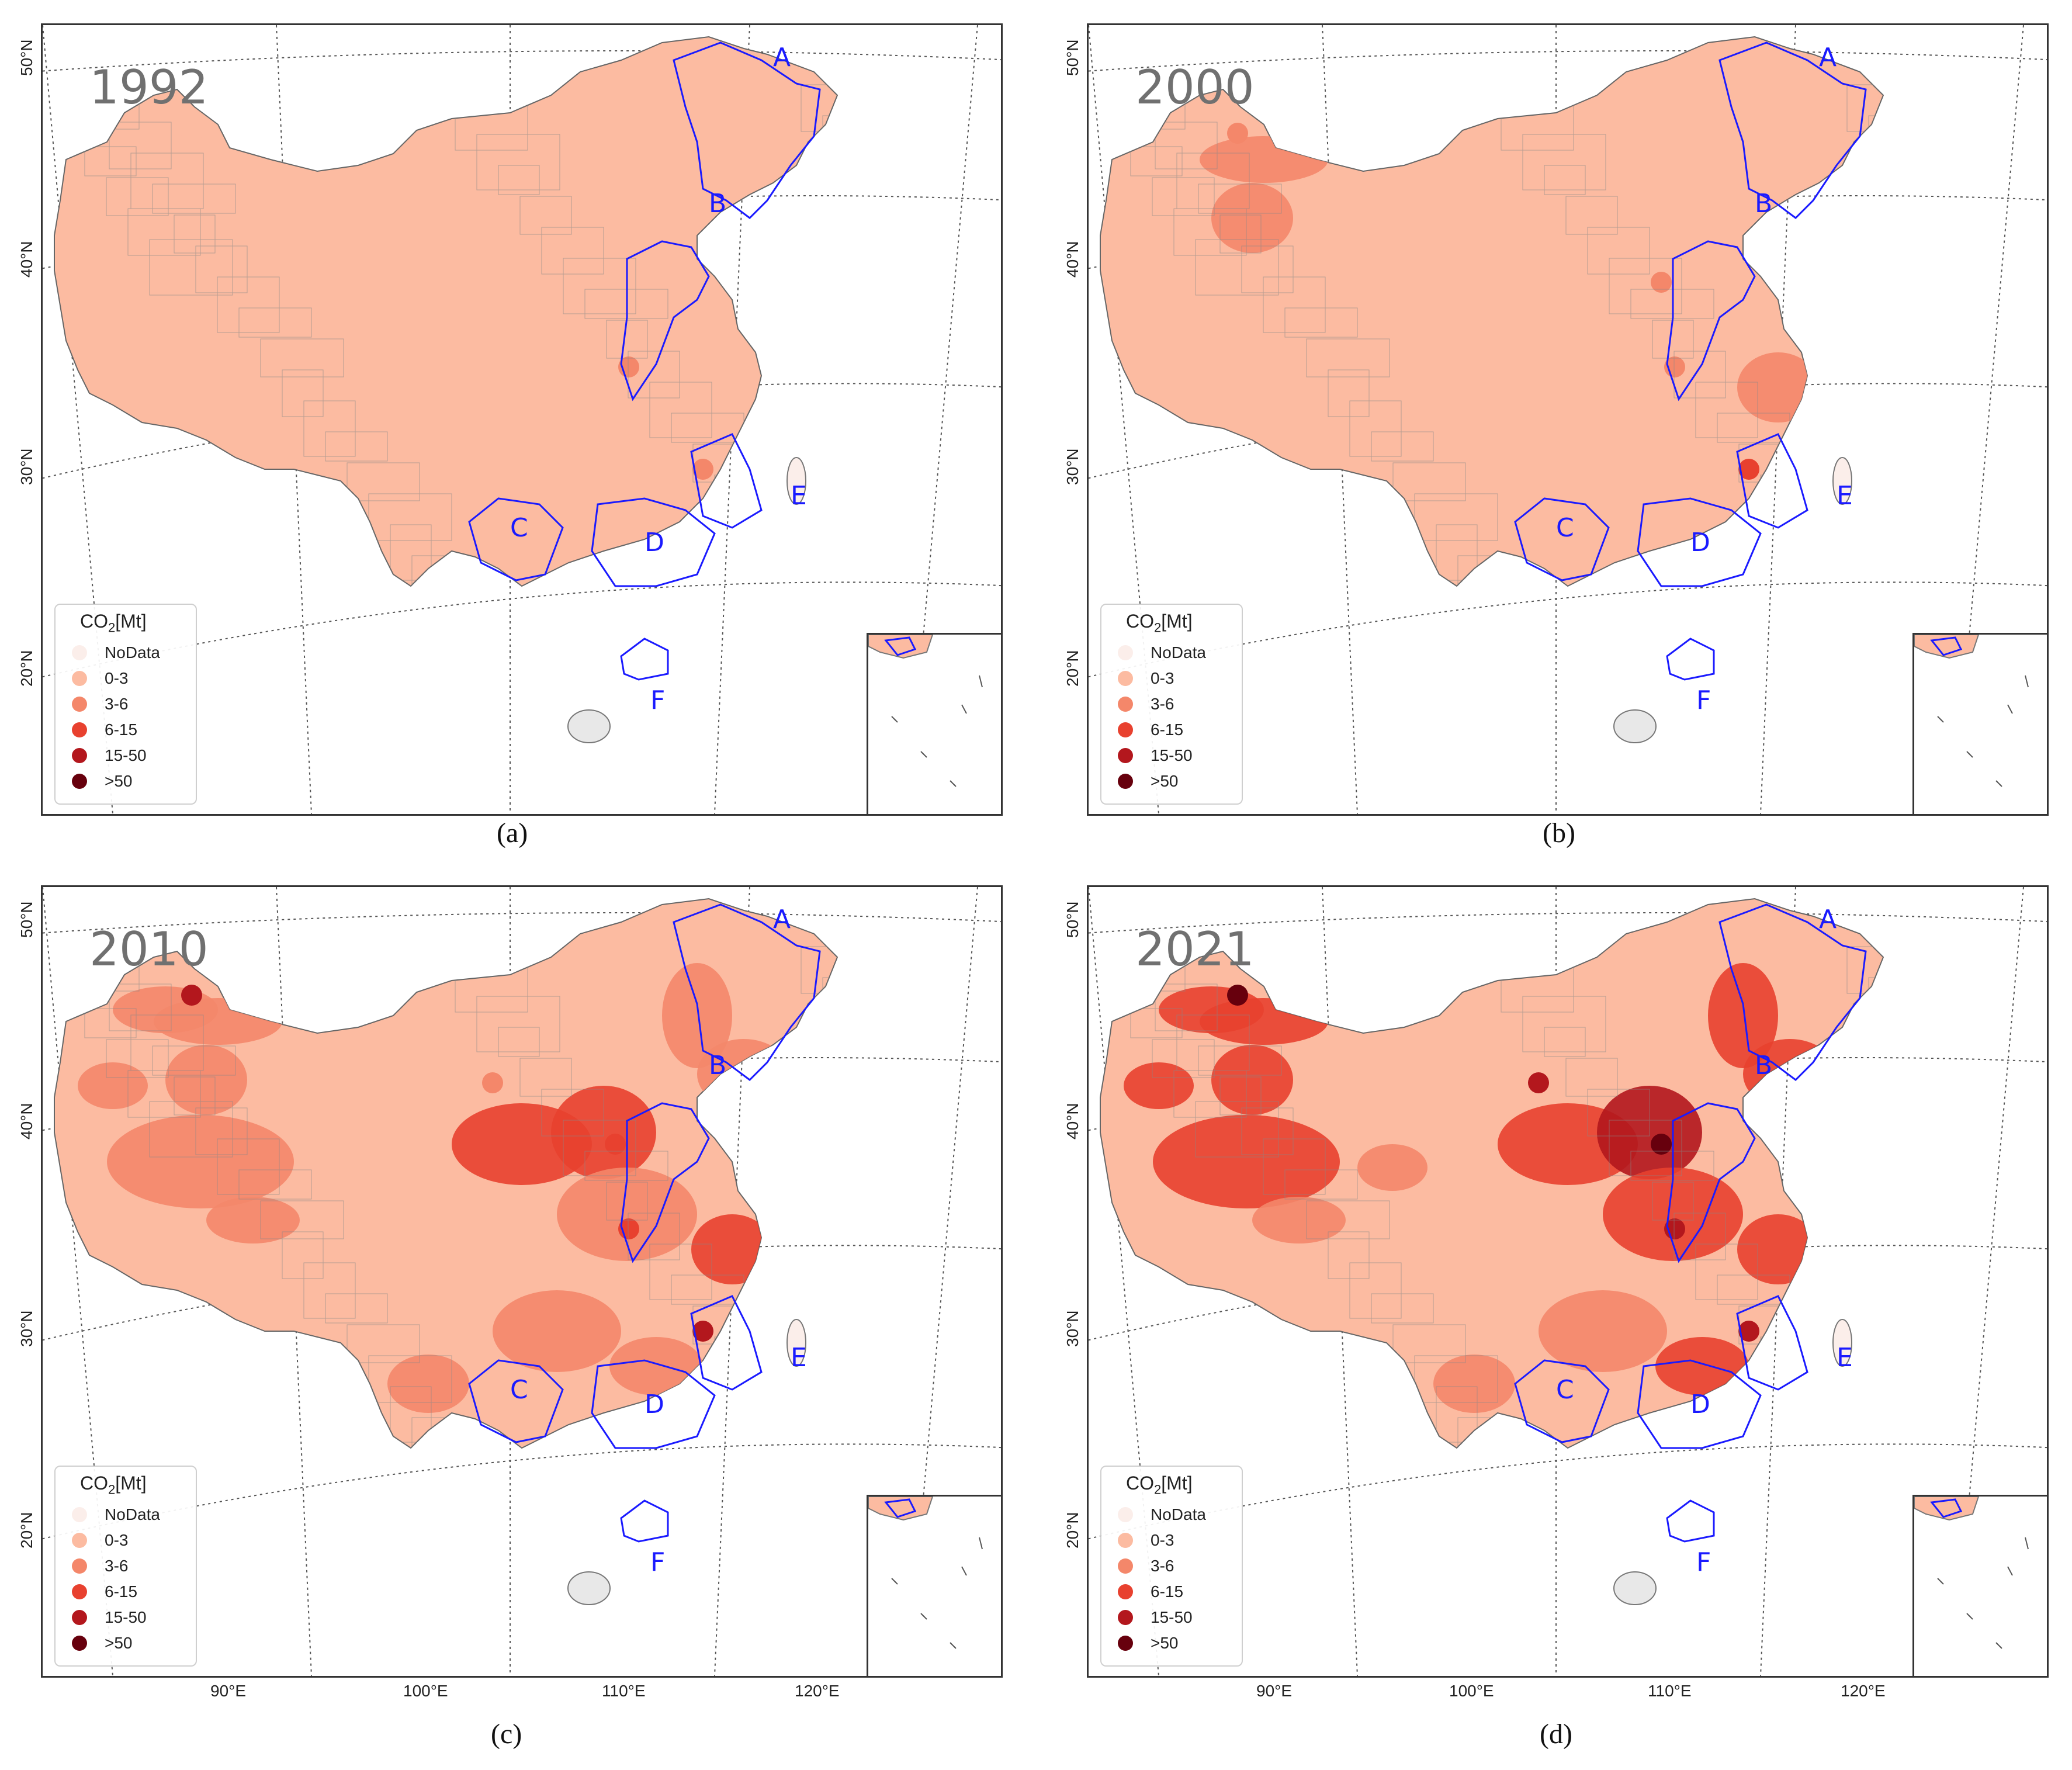 This screenshot has height=1770, width=2072. I want to click on lat-label: 40°N, so click(1072, 259).